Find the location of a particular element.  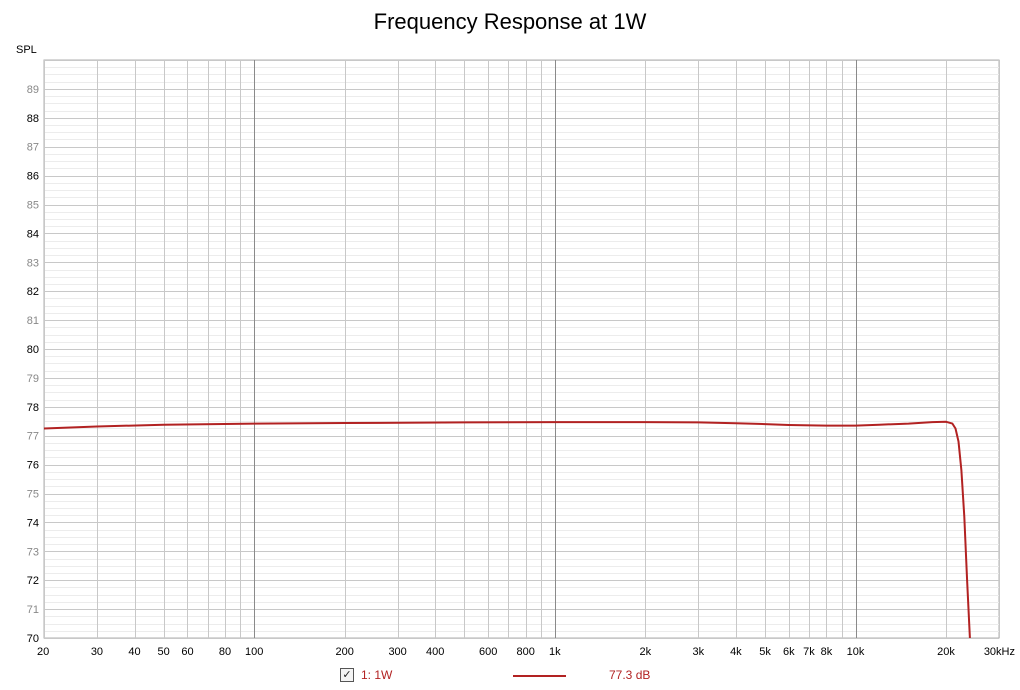

y-tick-label: 73 is located at coordinates (33, 552).